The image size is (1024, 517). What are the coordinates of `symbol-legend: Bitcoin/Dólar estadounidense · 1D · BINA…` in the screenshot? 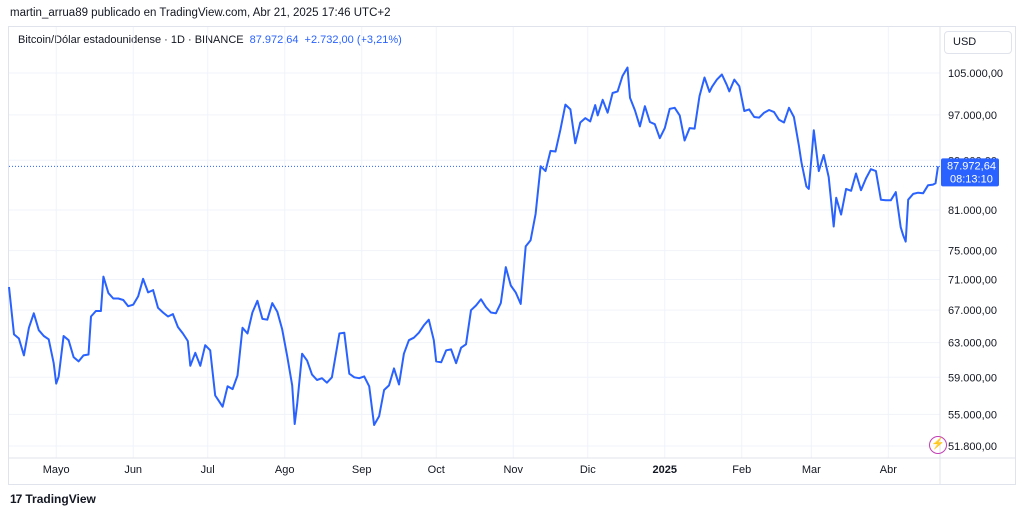 It's located at (210, 40).